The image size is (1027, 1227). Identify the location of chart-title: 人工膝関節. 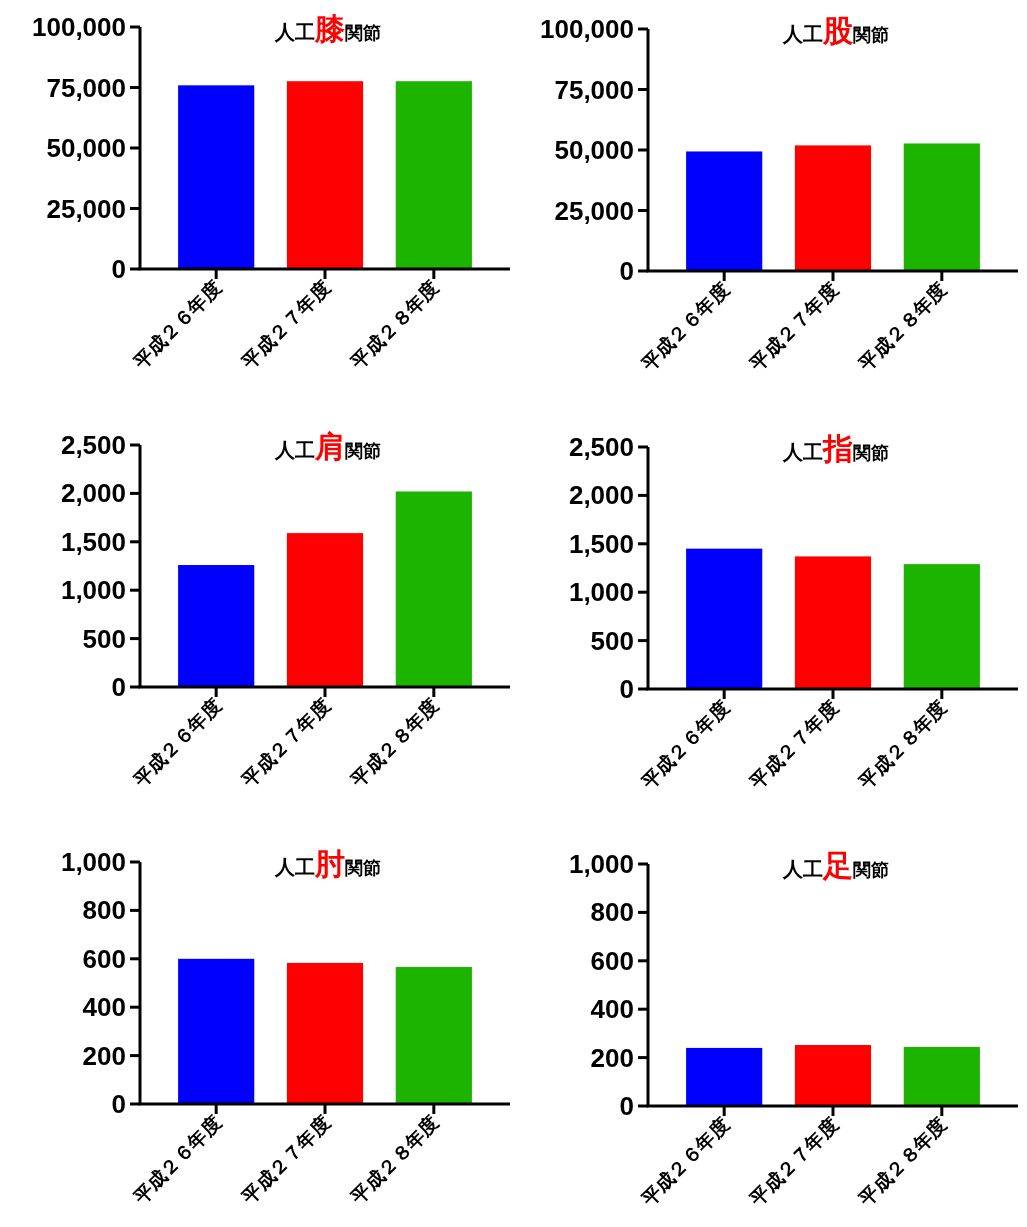
(327, 28).